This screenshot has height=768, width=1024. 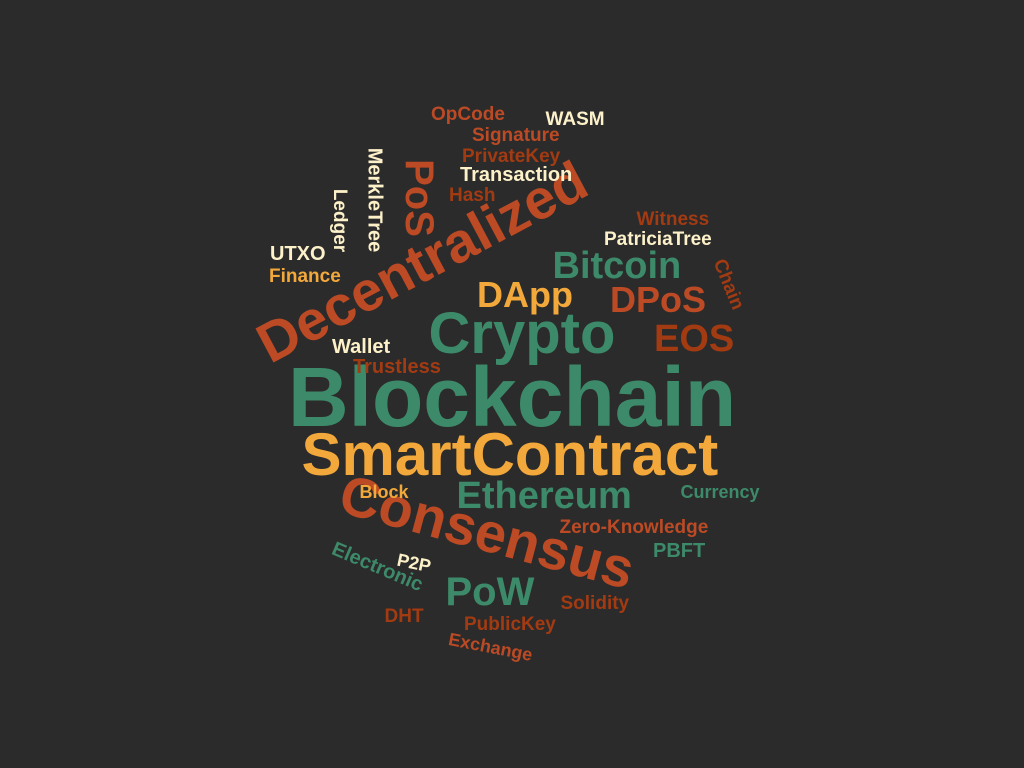 What do you see at coordinates (658, 239) in the screenshot?
I see `word-patriciatree: PatriciaTree` at bounding box center [658, 239].